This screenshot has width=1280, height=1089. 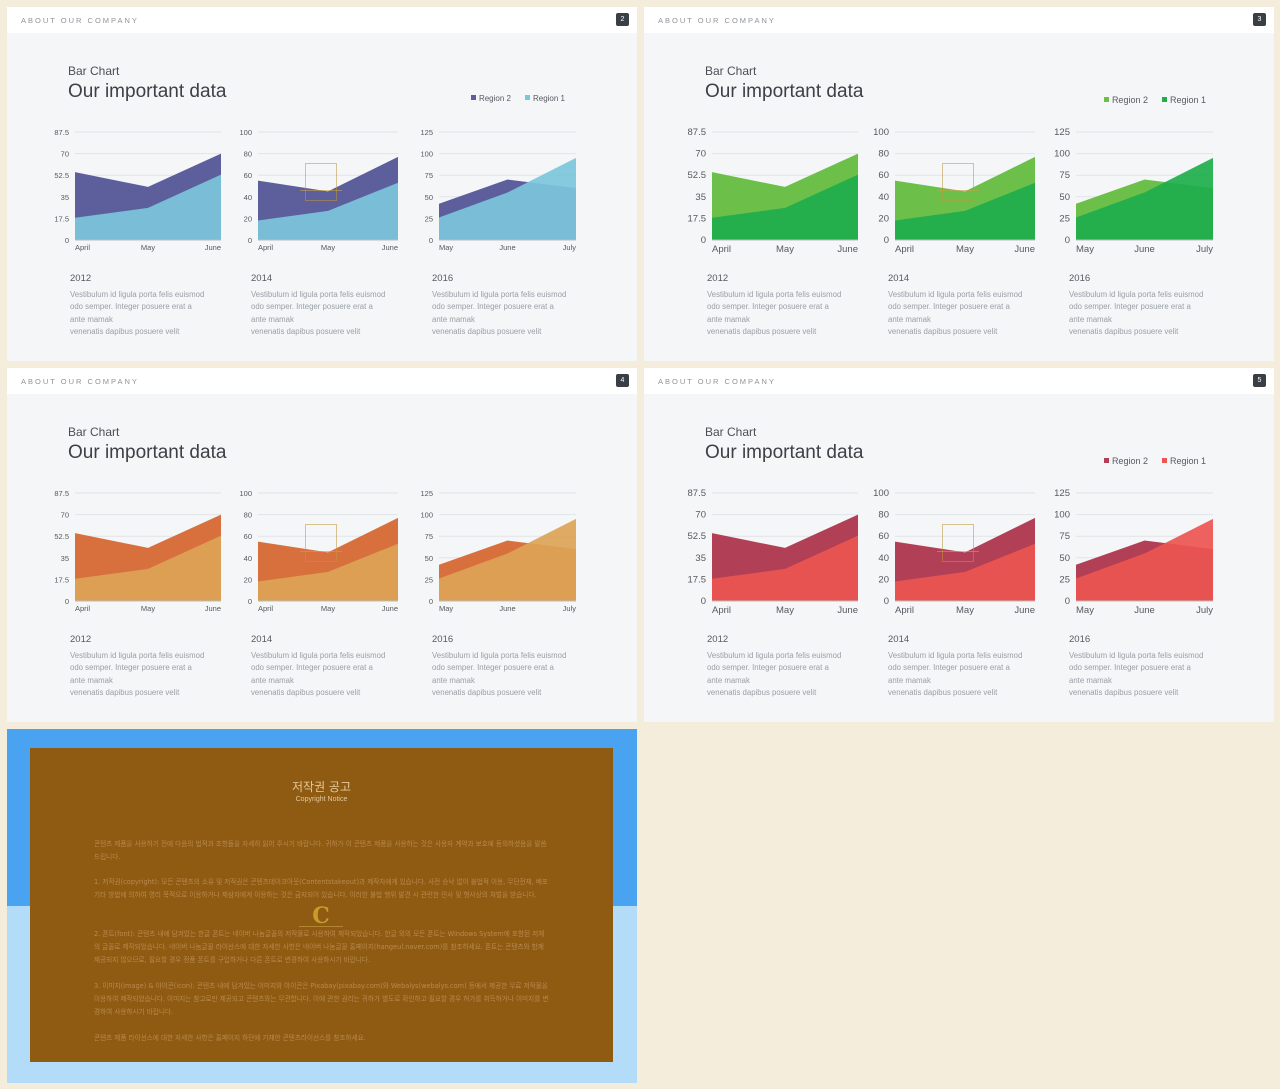 I want to click on y-tick-label: 52.5, so click(x=697, y=175).